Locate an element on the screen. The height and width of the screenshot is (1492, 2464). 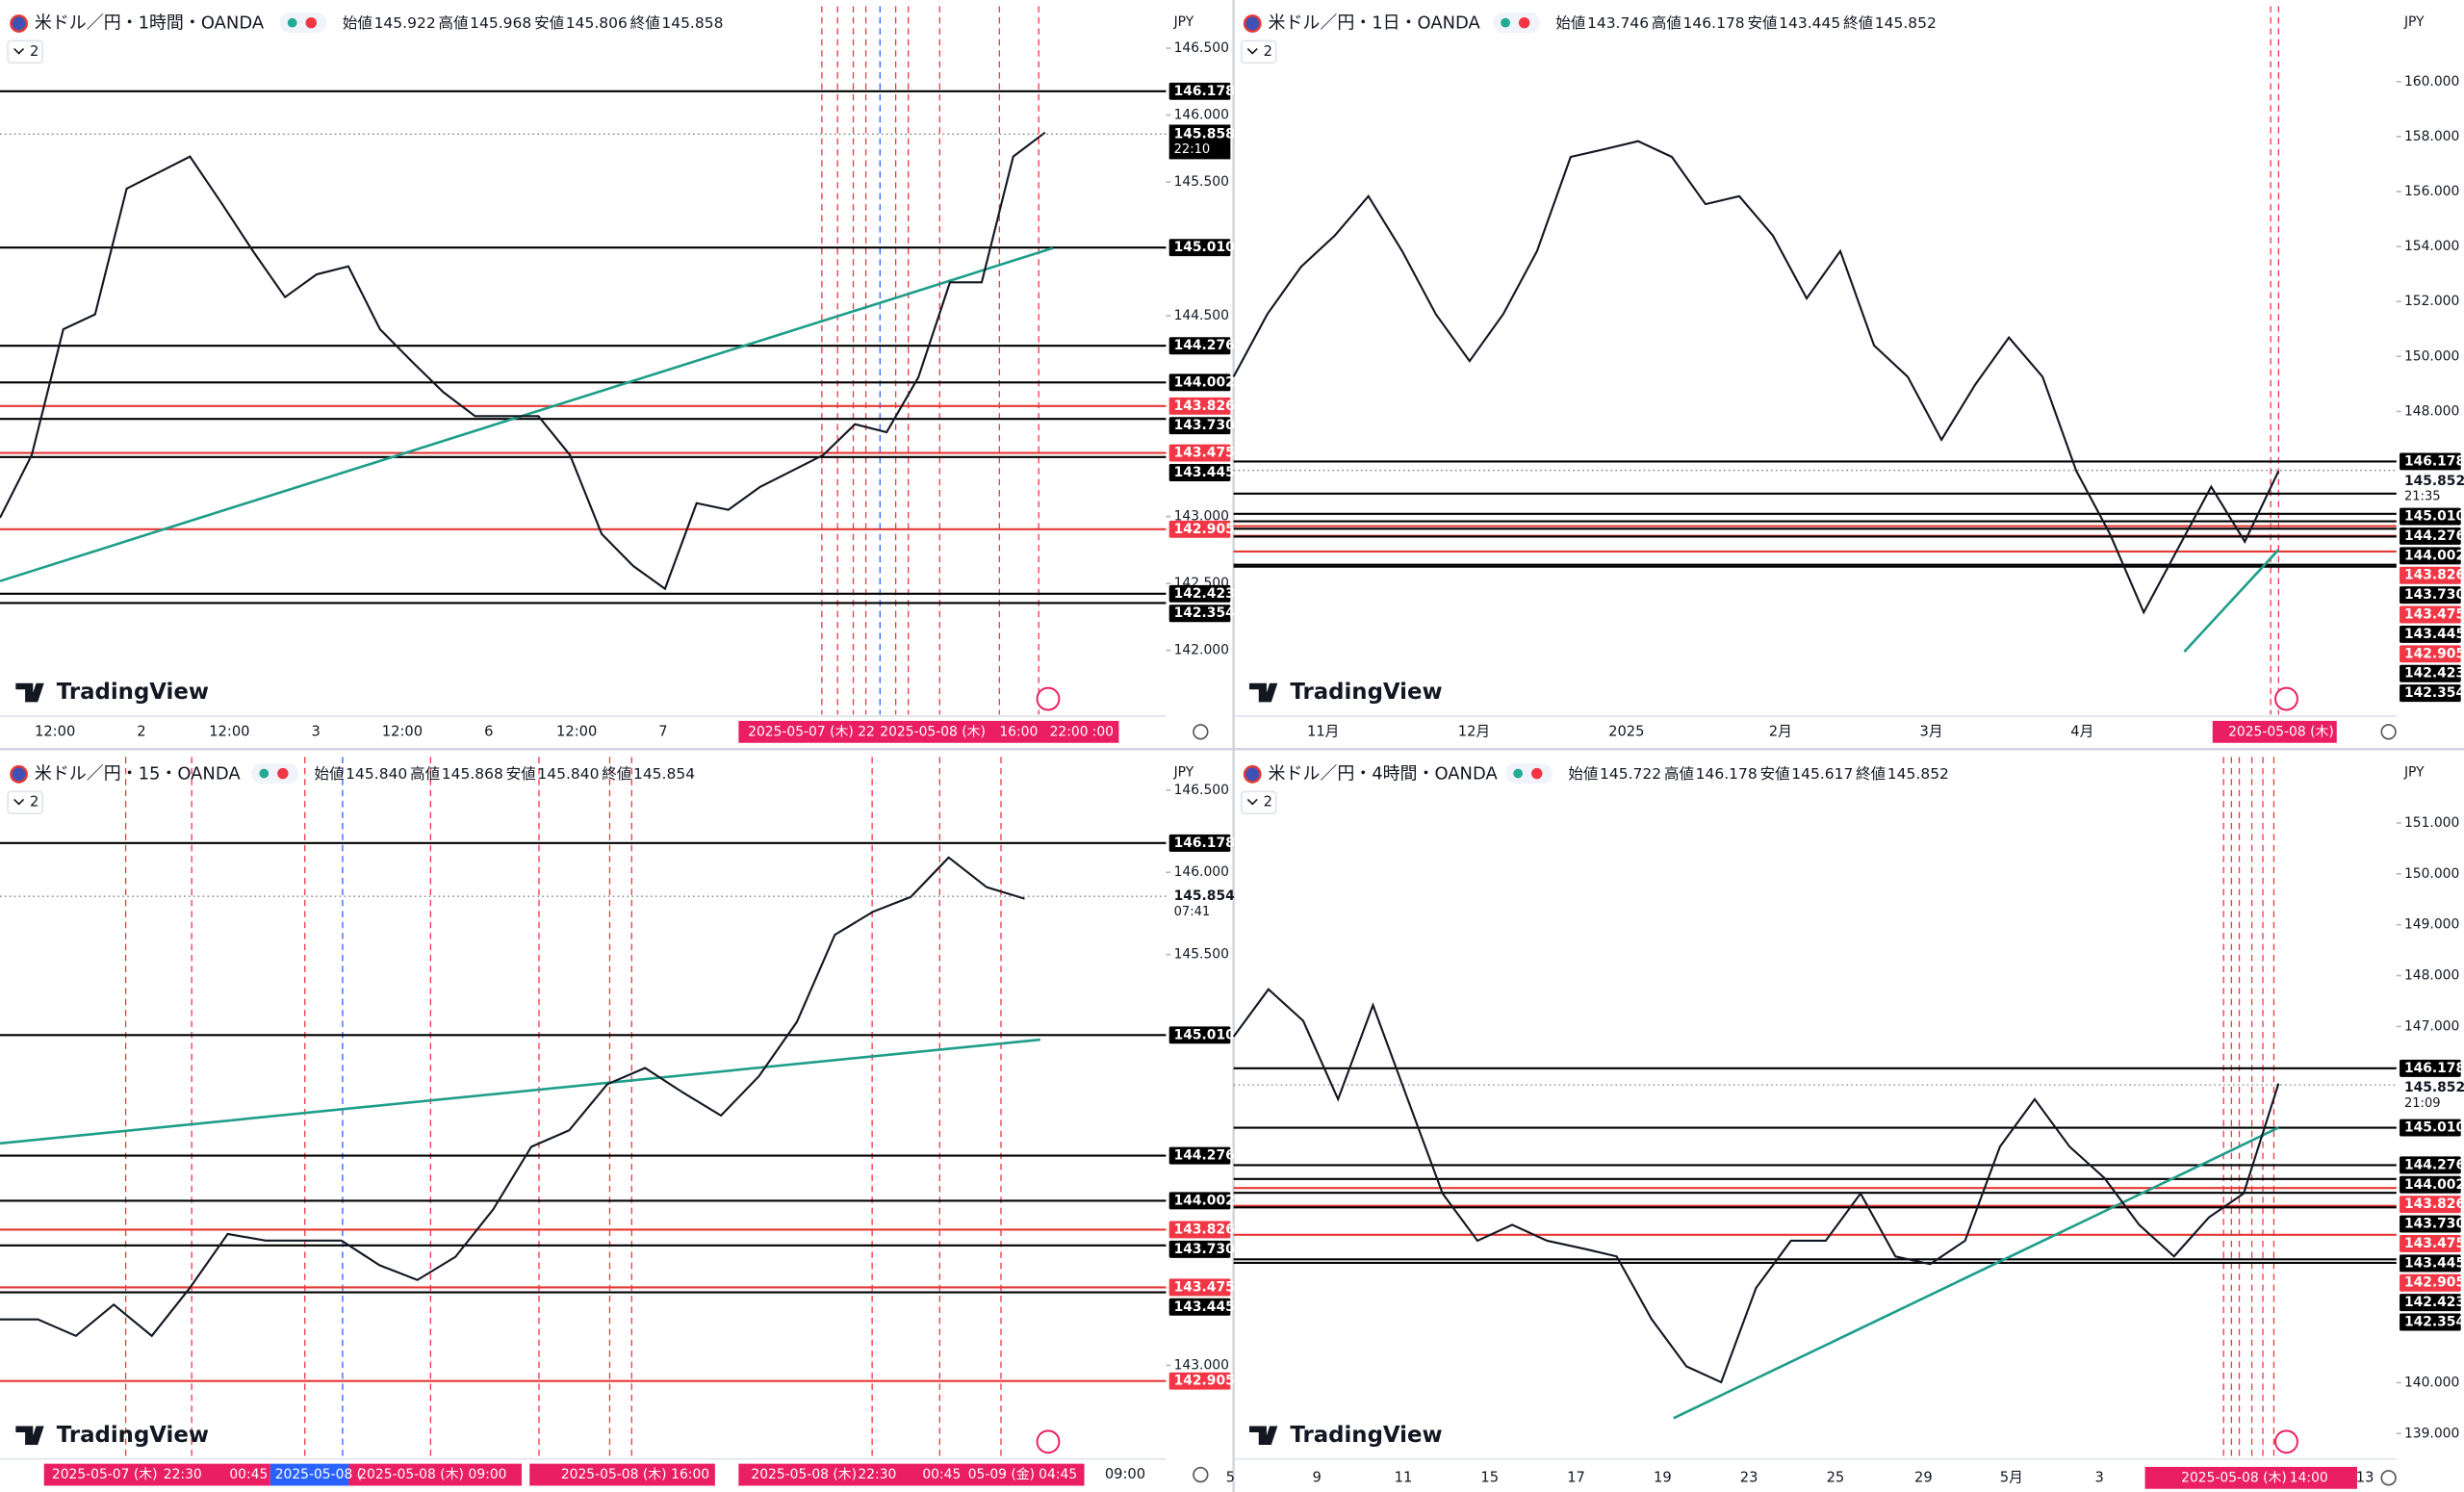
symbol-title: 米ドル／円・15・OANDA is located at coordinates (138, 773).